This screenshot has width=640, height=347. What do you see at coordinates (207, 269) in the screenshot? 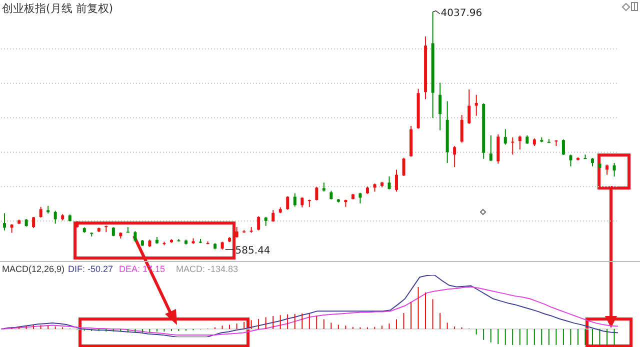
I see `text: MACD: -134.83` at bounding box center [207, 269].